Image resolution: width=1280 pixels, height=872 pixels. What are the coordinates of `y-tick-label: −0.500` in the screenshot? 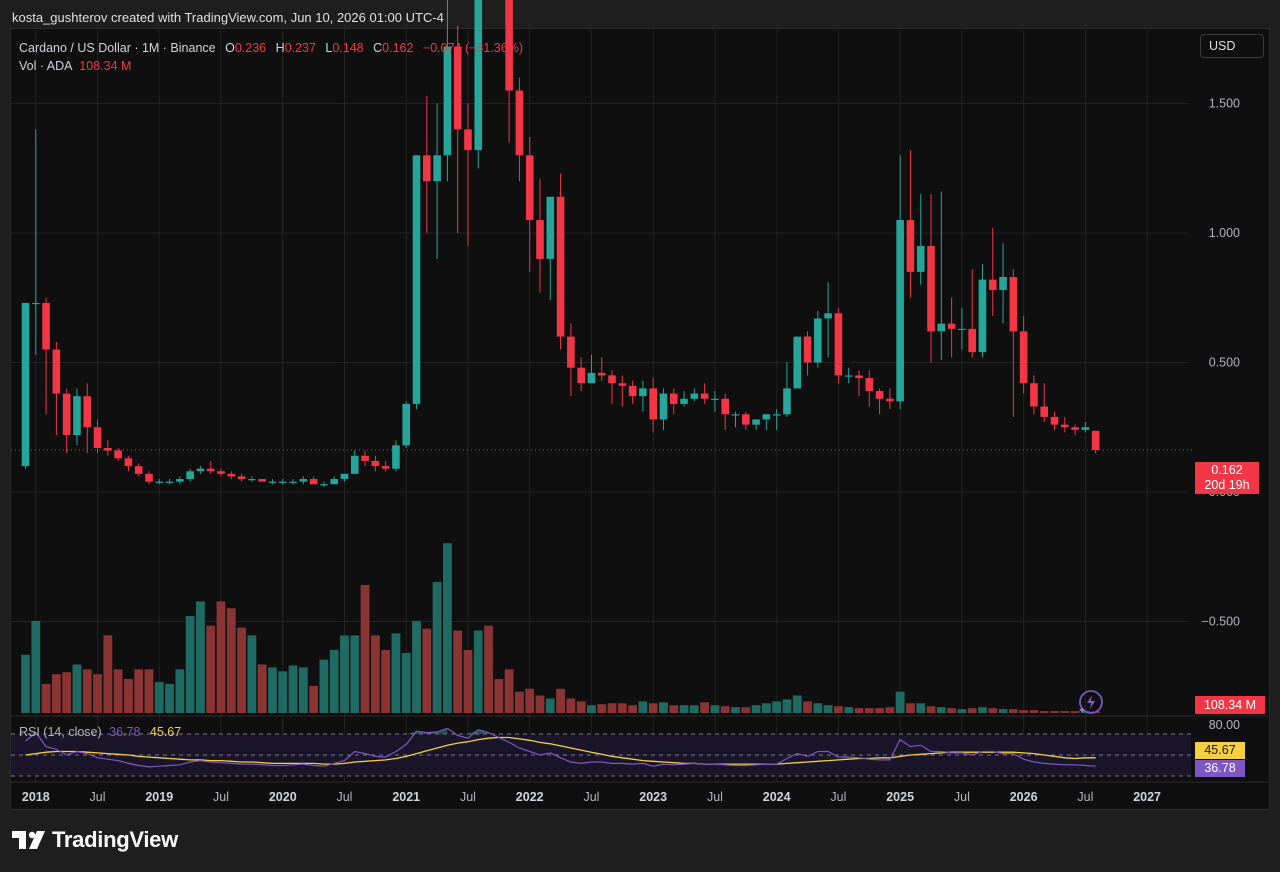 It's located at (1220, 622).